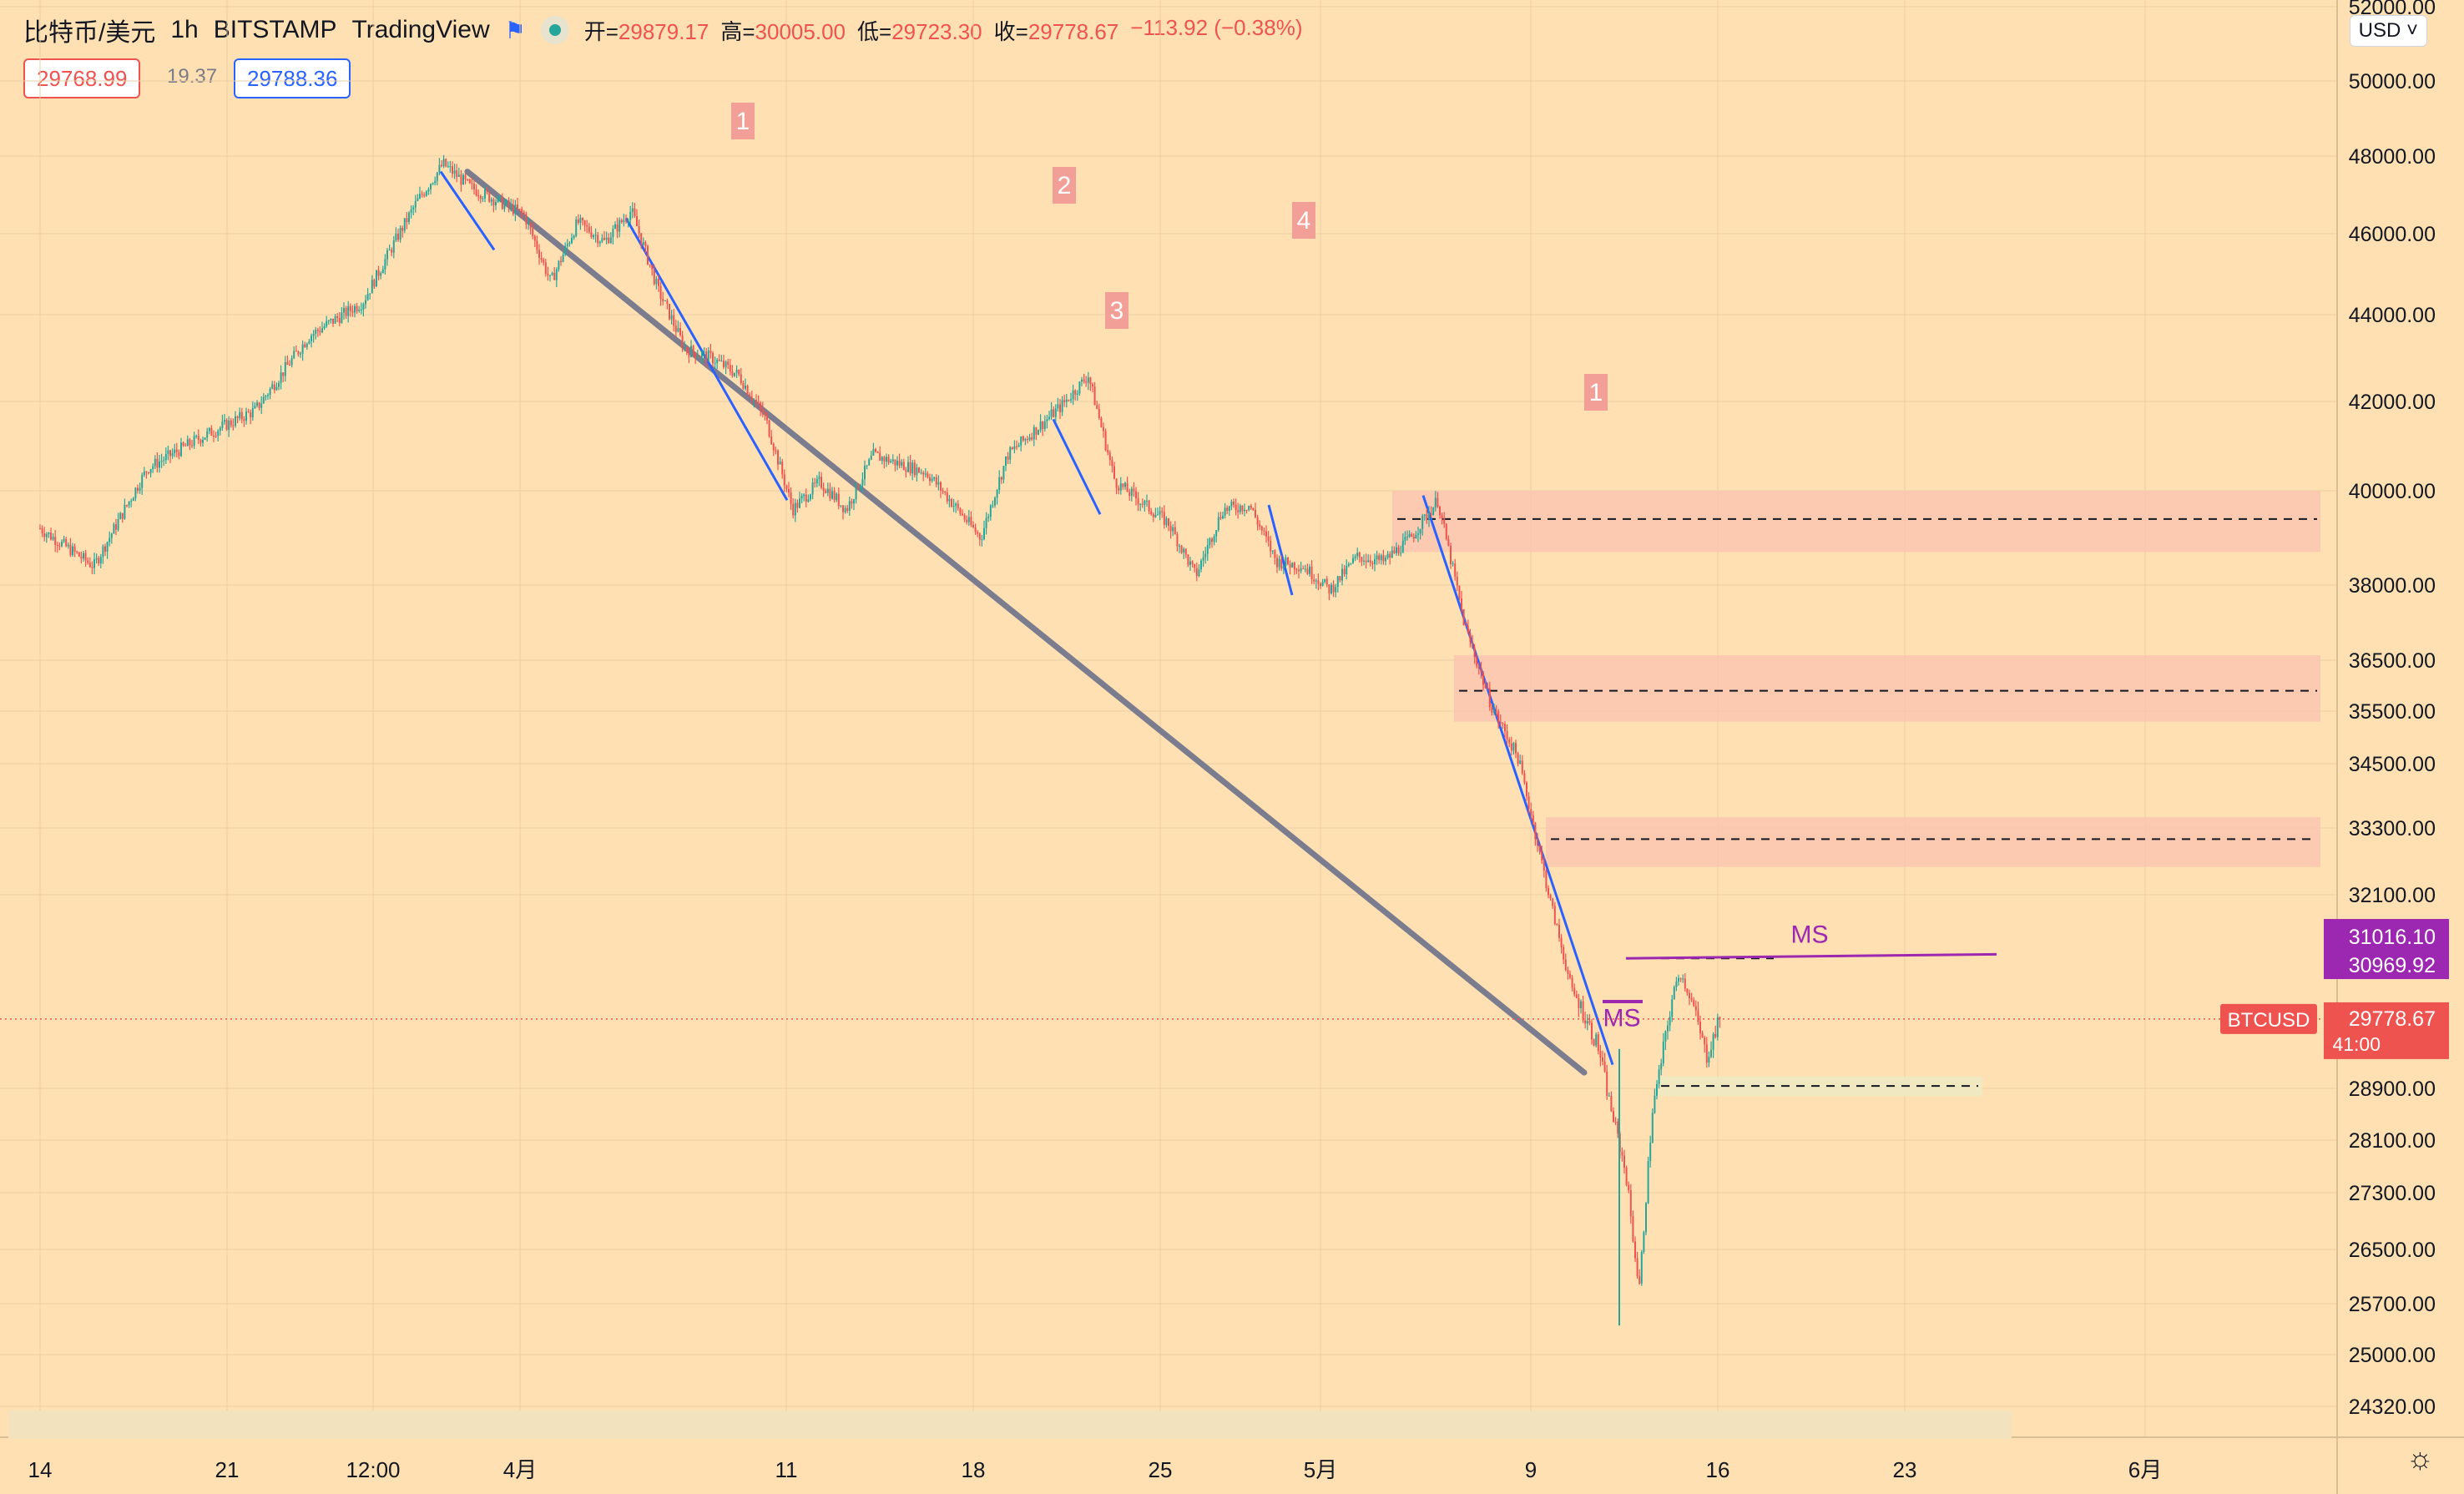 This screenshot has width=2464, height=1494. What do you see at coordinates (515, 30) in the screenshot?
I see `flag-icon: ⚑` at bounding box center [515, 30].